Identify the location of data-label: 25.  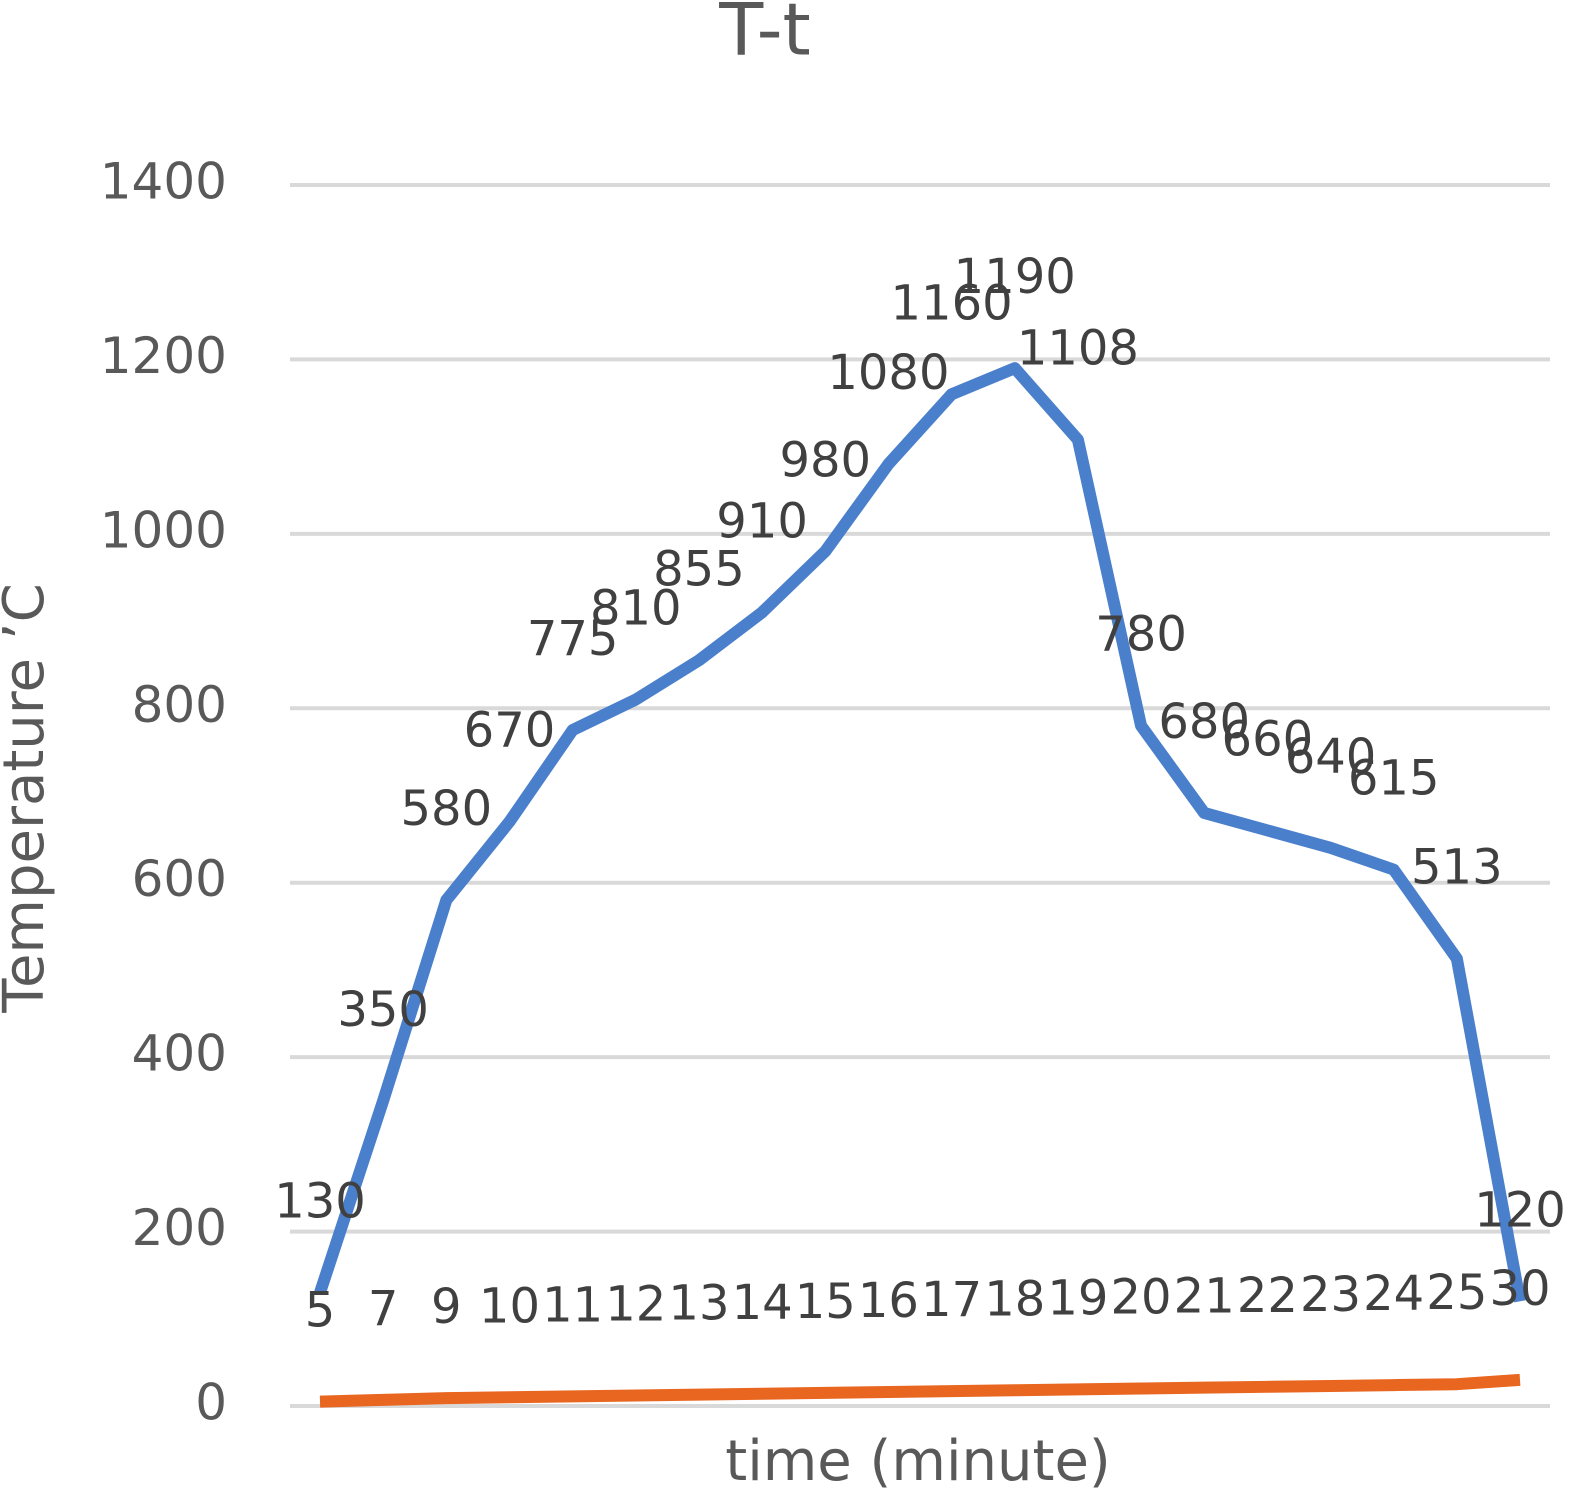
(1456, 1293).